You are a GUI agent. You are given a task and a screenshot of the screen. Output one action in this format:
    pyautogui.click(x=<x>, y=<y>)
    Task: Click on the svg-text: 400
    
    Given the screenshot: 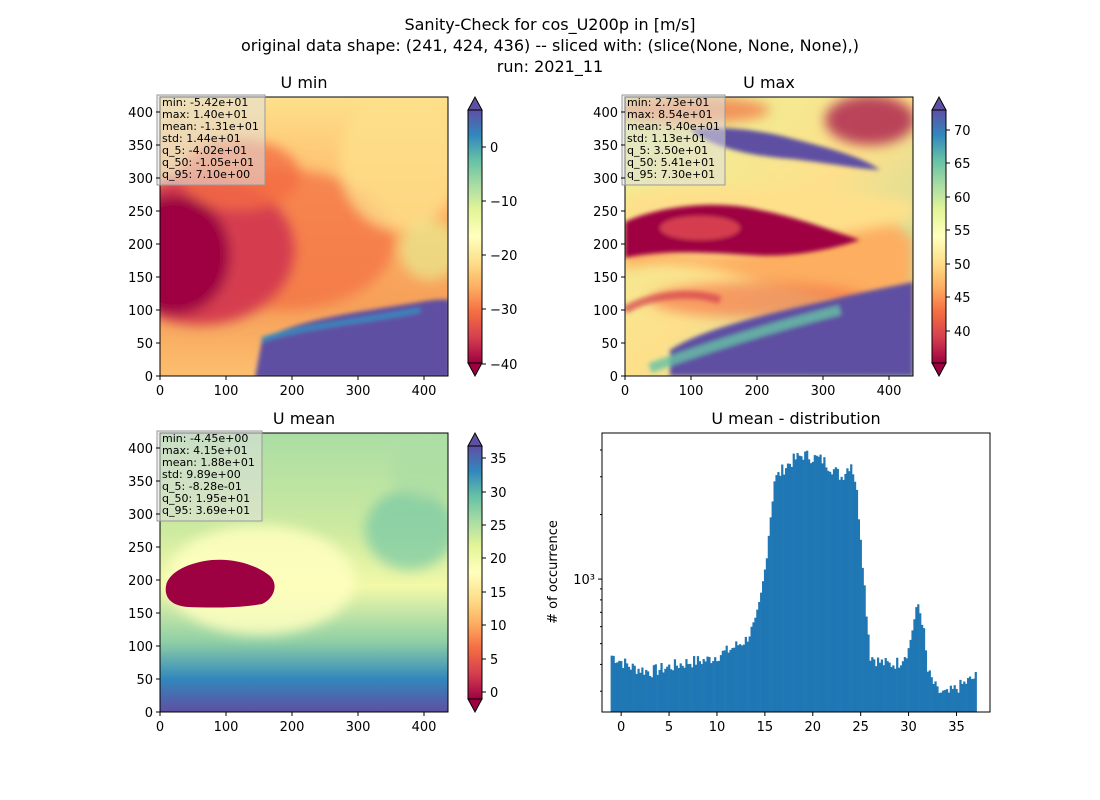 What is the action you would take?
    pyautogui.click(x=424, y=391)
    